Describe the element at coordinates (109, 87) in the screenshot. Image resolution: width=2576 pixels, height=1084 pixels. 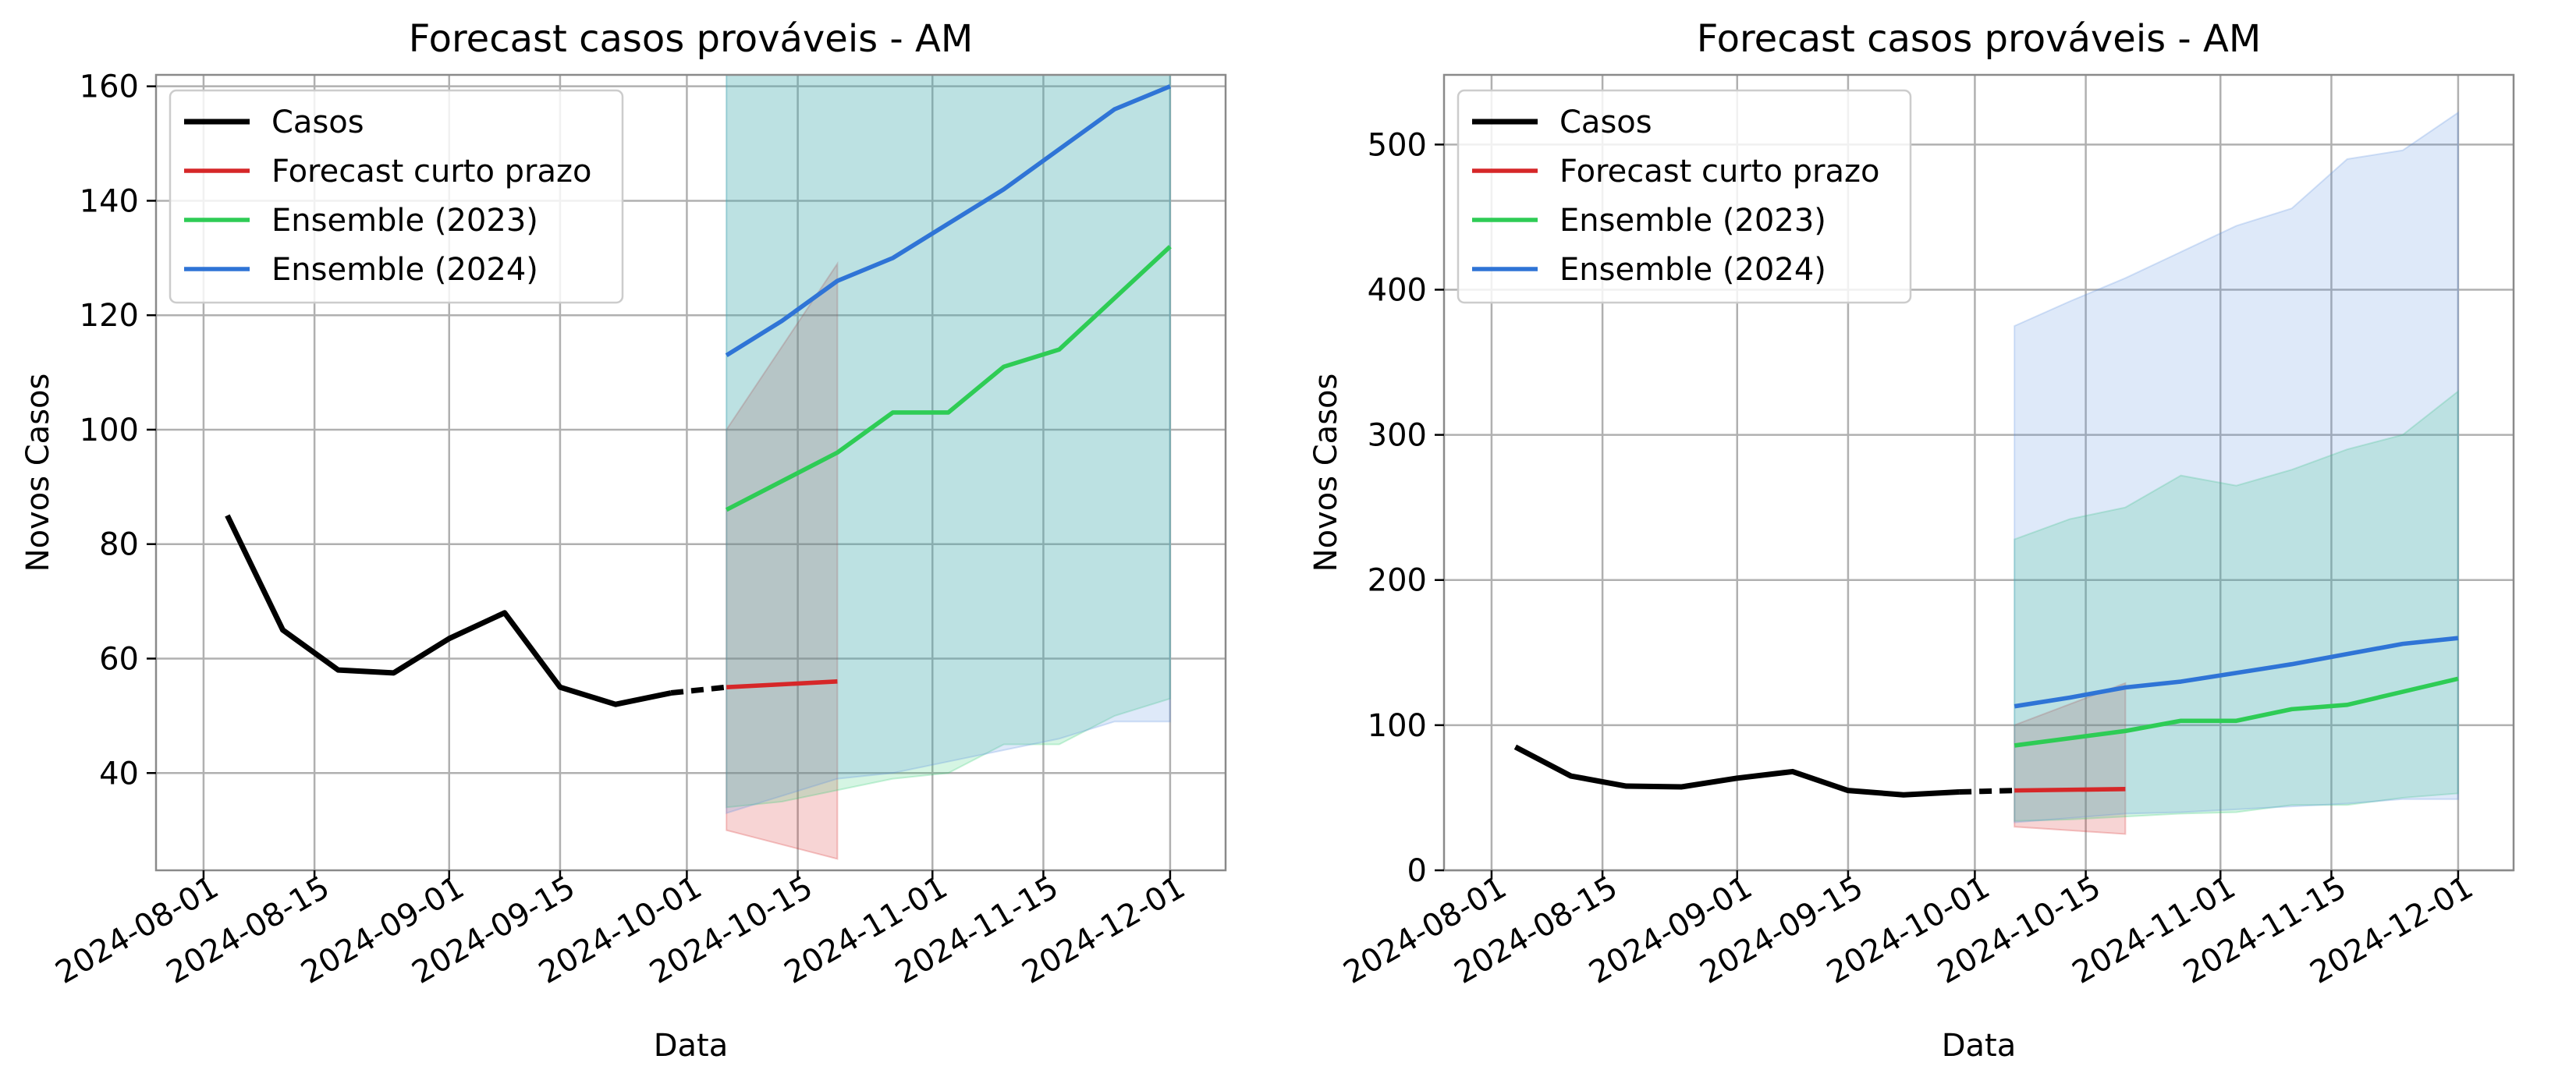
I see `y-tick-label: 160` at that location.